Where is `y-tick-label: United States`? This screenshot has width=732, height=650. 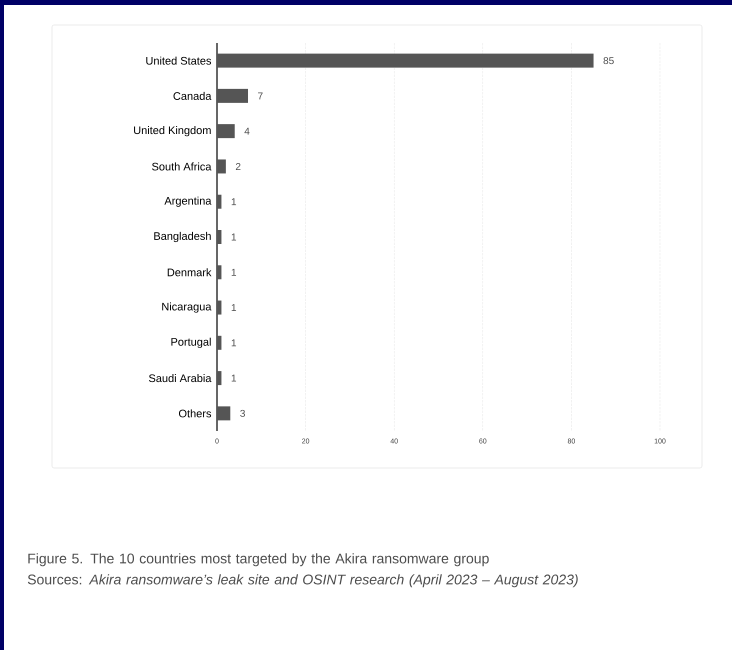
y-tick-label: United States is located at coordinates (179, 60).